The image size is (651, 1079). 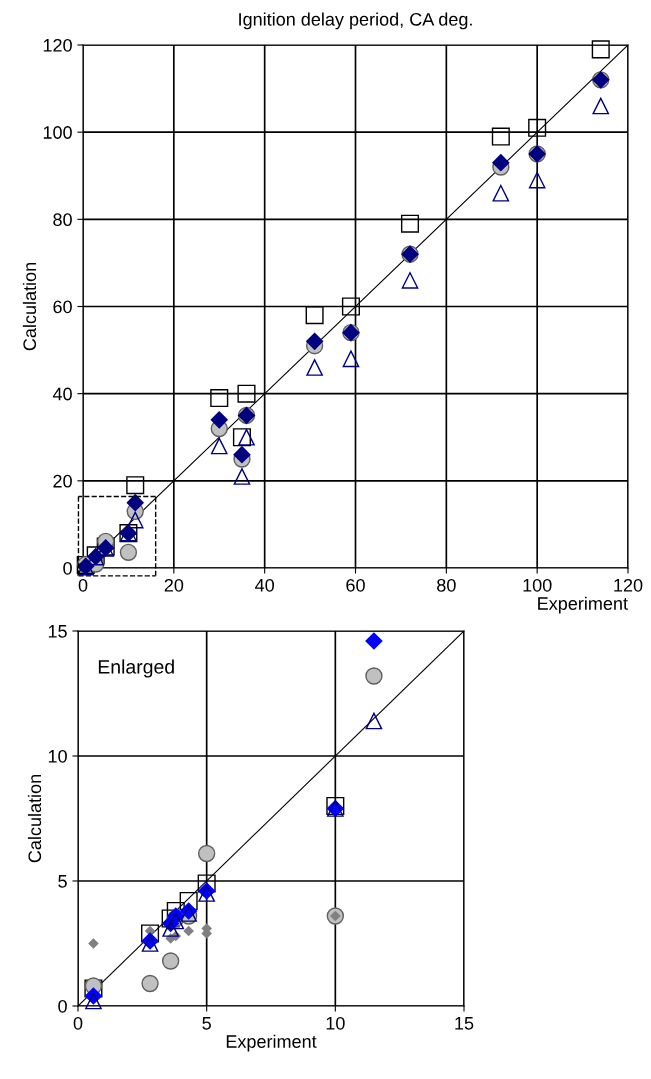 I want to click on y-tick-label: 20, so click(x=62, y=481).